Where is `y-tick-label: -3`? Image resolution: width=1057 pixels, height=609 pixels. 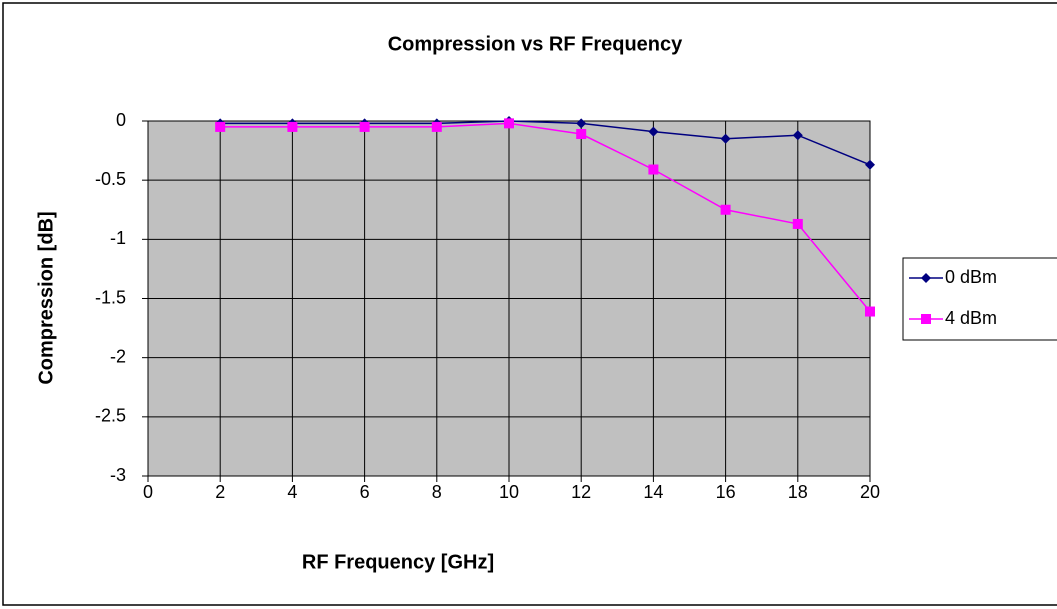
y-tick-label: -3 is located at coordinates (118, 475).